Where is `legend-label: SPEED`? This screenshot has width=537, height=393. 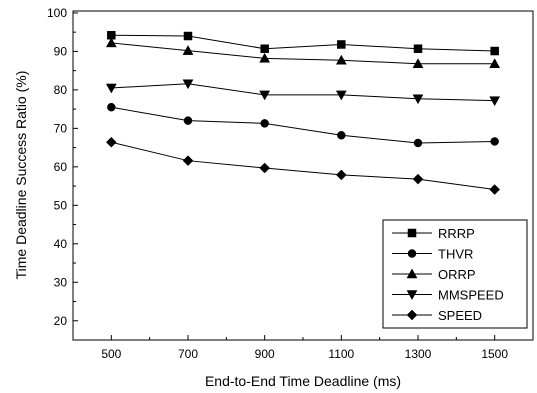
legend-label: SPEED is located at coordinates (460, 315).